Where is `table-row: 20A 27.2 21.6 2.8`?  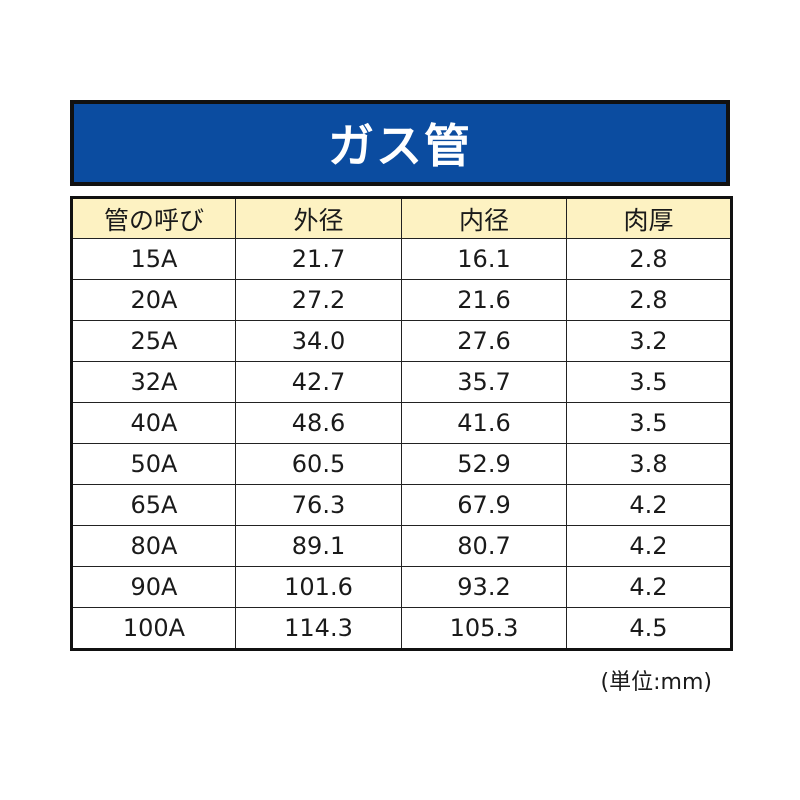
table-row: 20A 27.2 21.6 2.8 is located at coordinates (401, 300).